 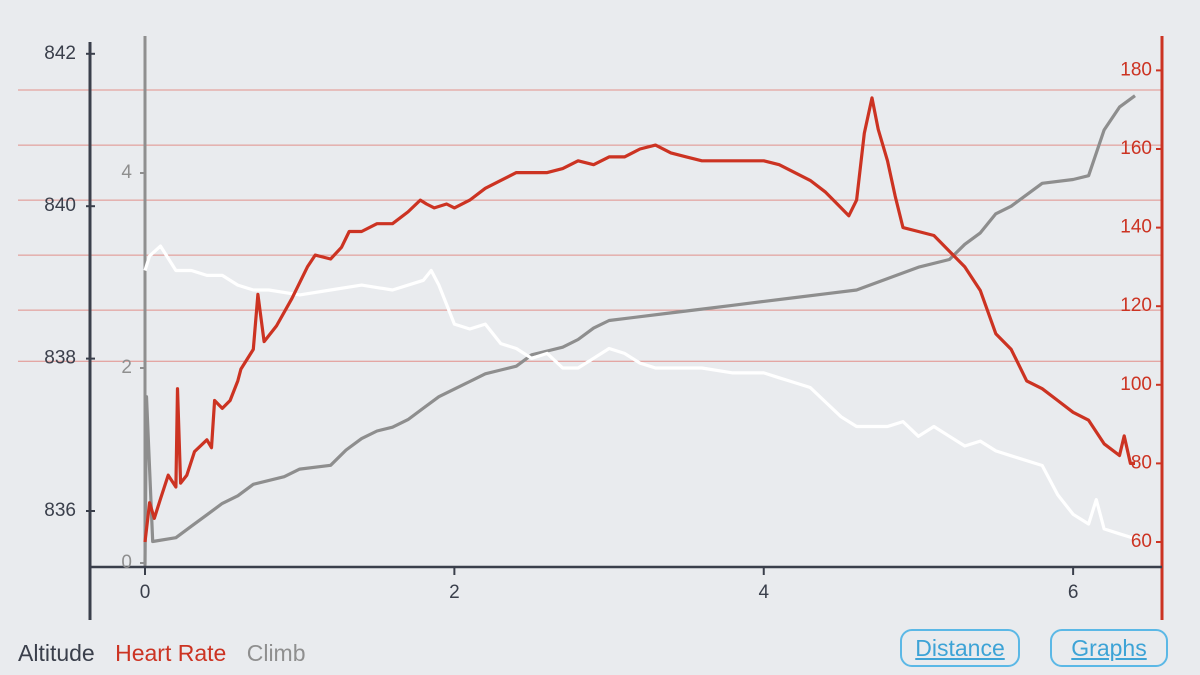 I want to click on heart-rate-tick-label: 60, so click(x=1141, y=541).